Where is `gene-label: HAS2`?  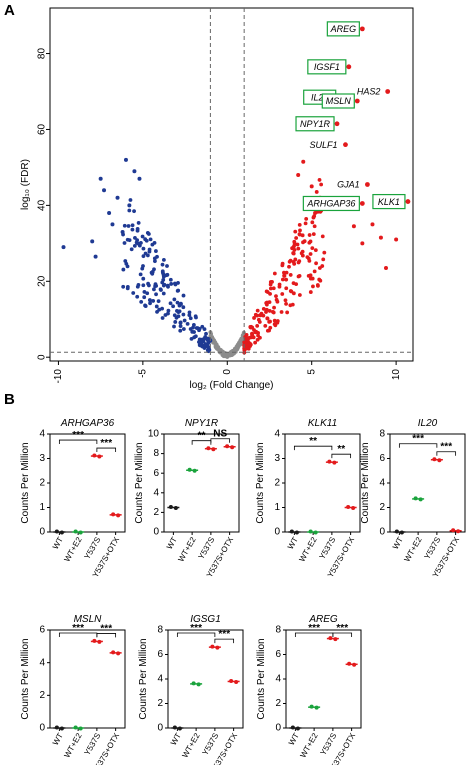 gene-label: HAS2 is located at coordinates (369, 92).